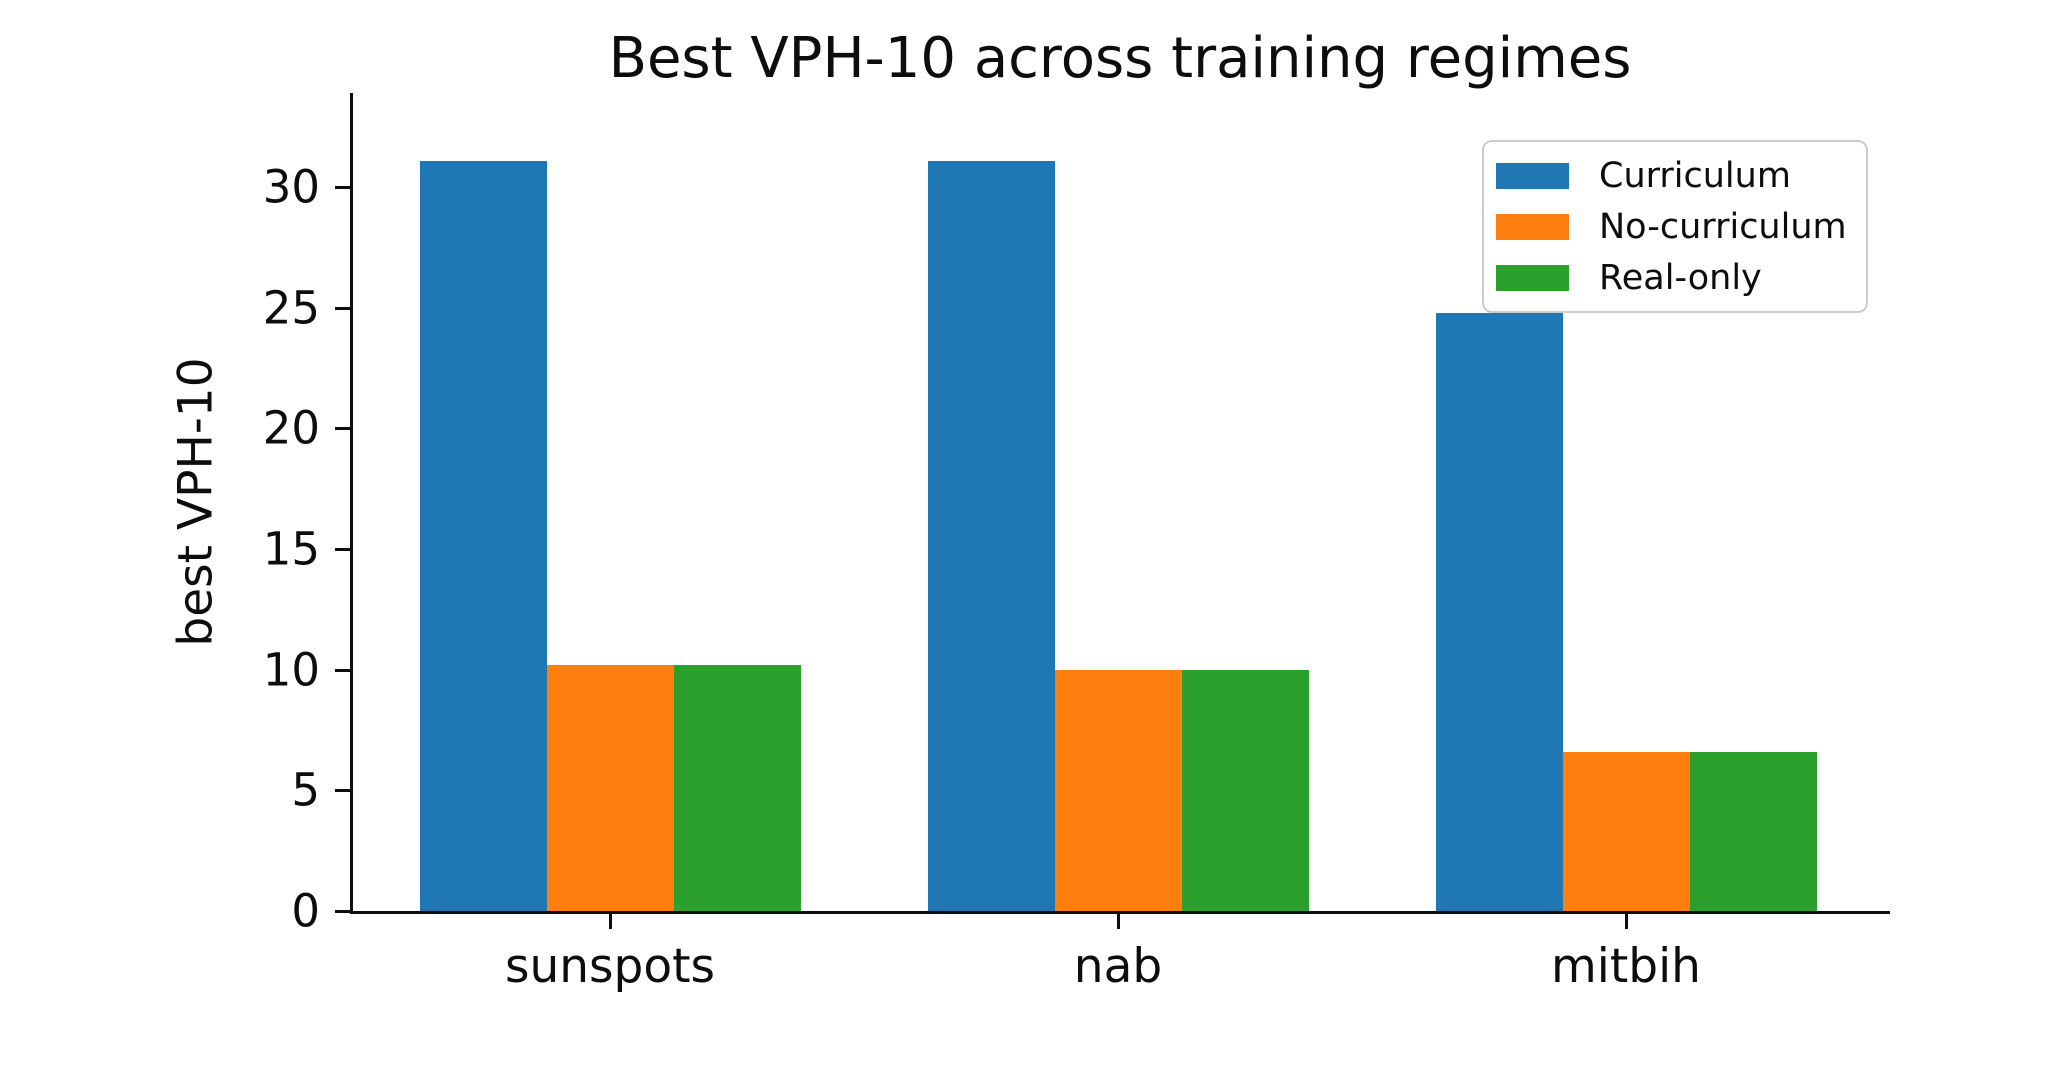 This screenshot has height=1080, width=2064. What do you see at coordinates (291, 670) in the screenshot?
I see `y-tick-label: 10` at bounding box center [291, 670].